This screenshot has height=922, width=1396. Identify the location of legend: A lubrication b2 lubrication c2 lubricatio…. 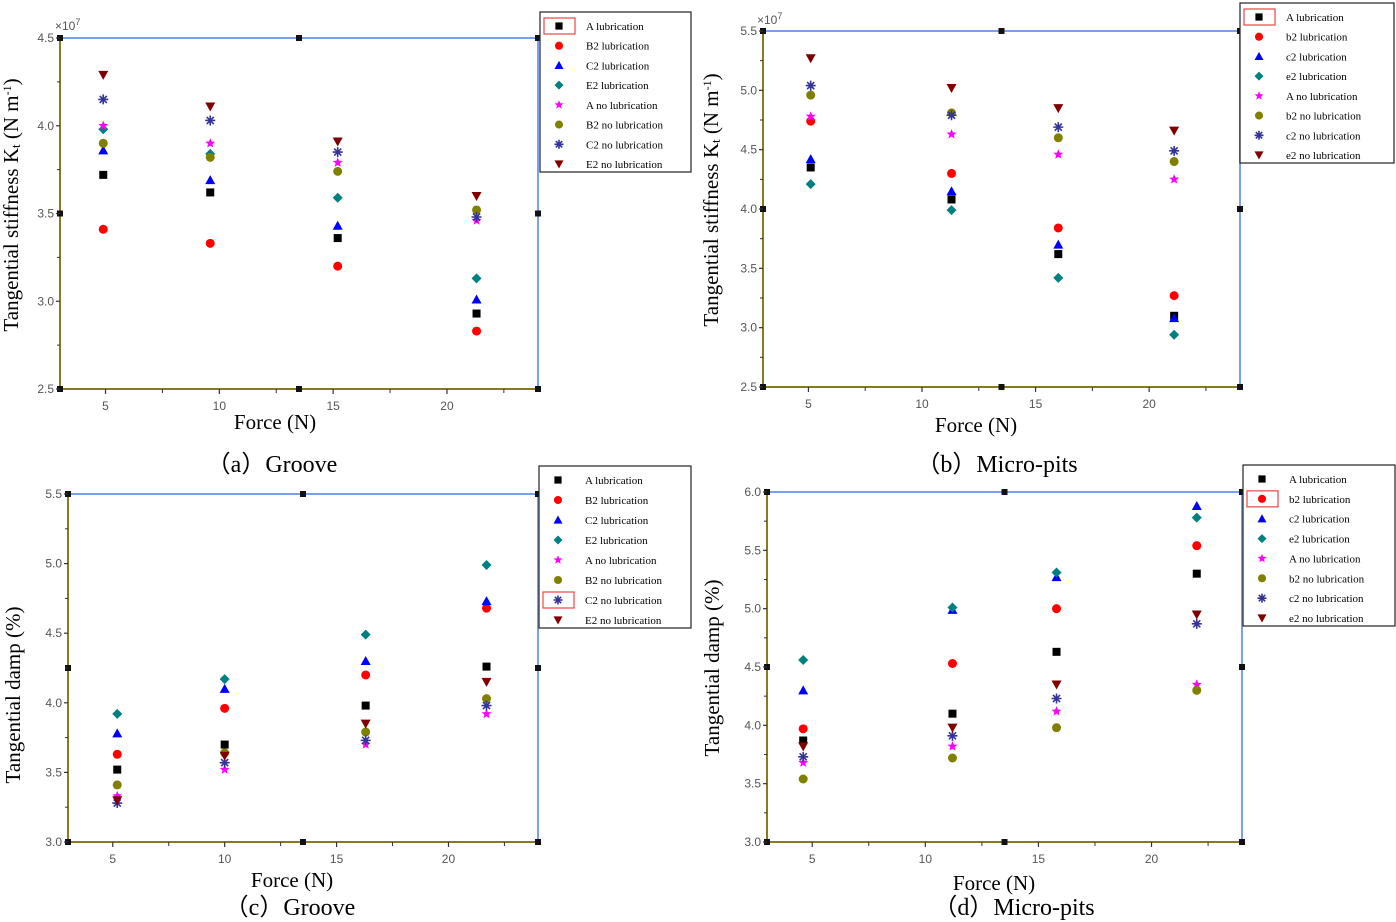
(1319, 545).